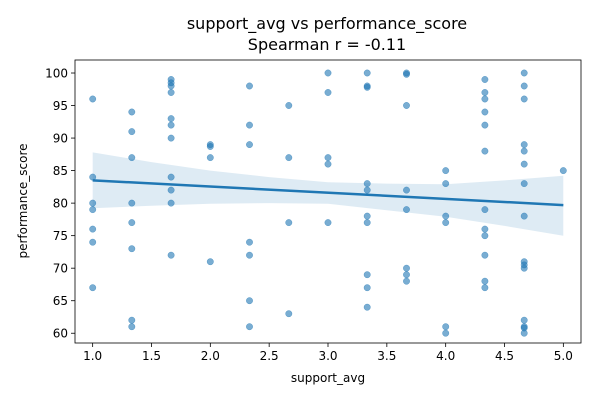 The height and width of the screenshot is (400, 600). Describe the element at coordinates (151, 356) in the screenshot. I see `x-tick-label: 1.5` at that location.